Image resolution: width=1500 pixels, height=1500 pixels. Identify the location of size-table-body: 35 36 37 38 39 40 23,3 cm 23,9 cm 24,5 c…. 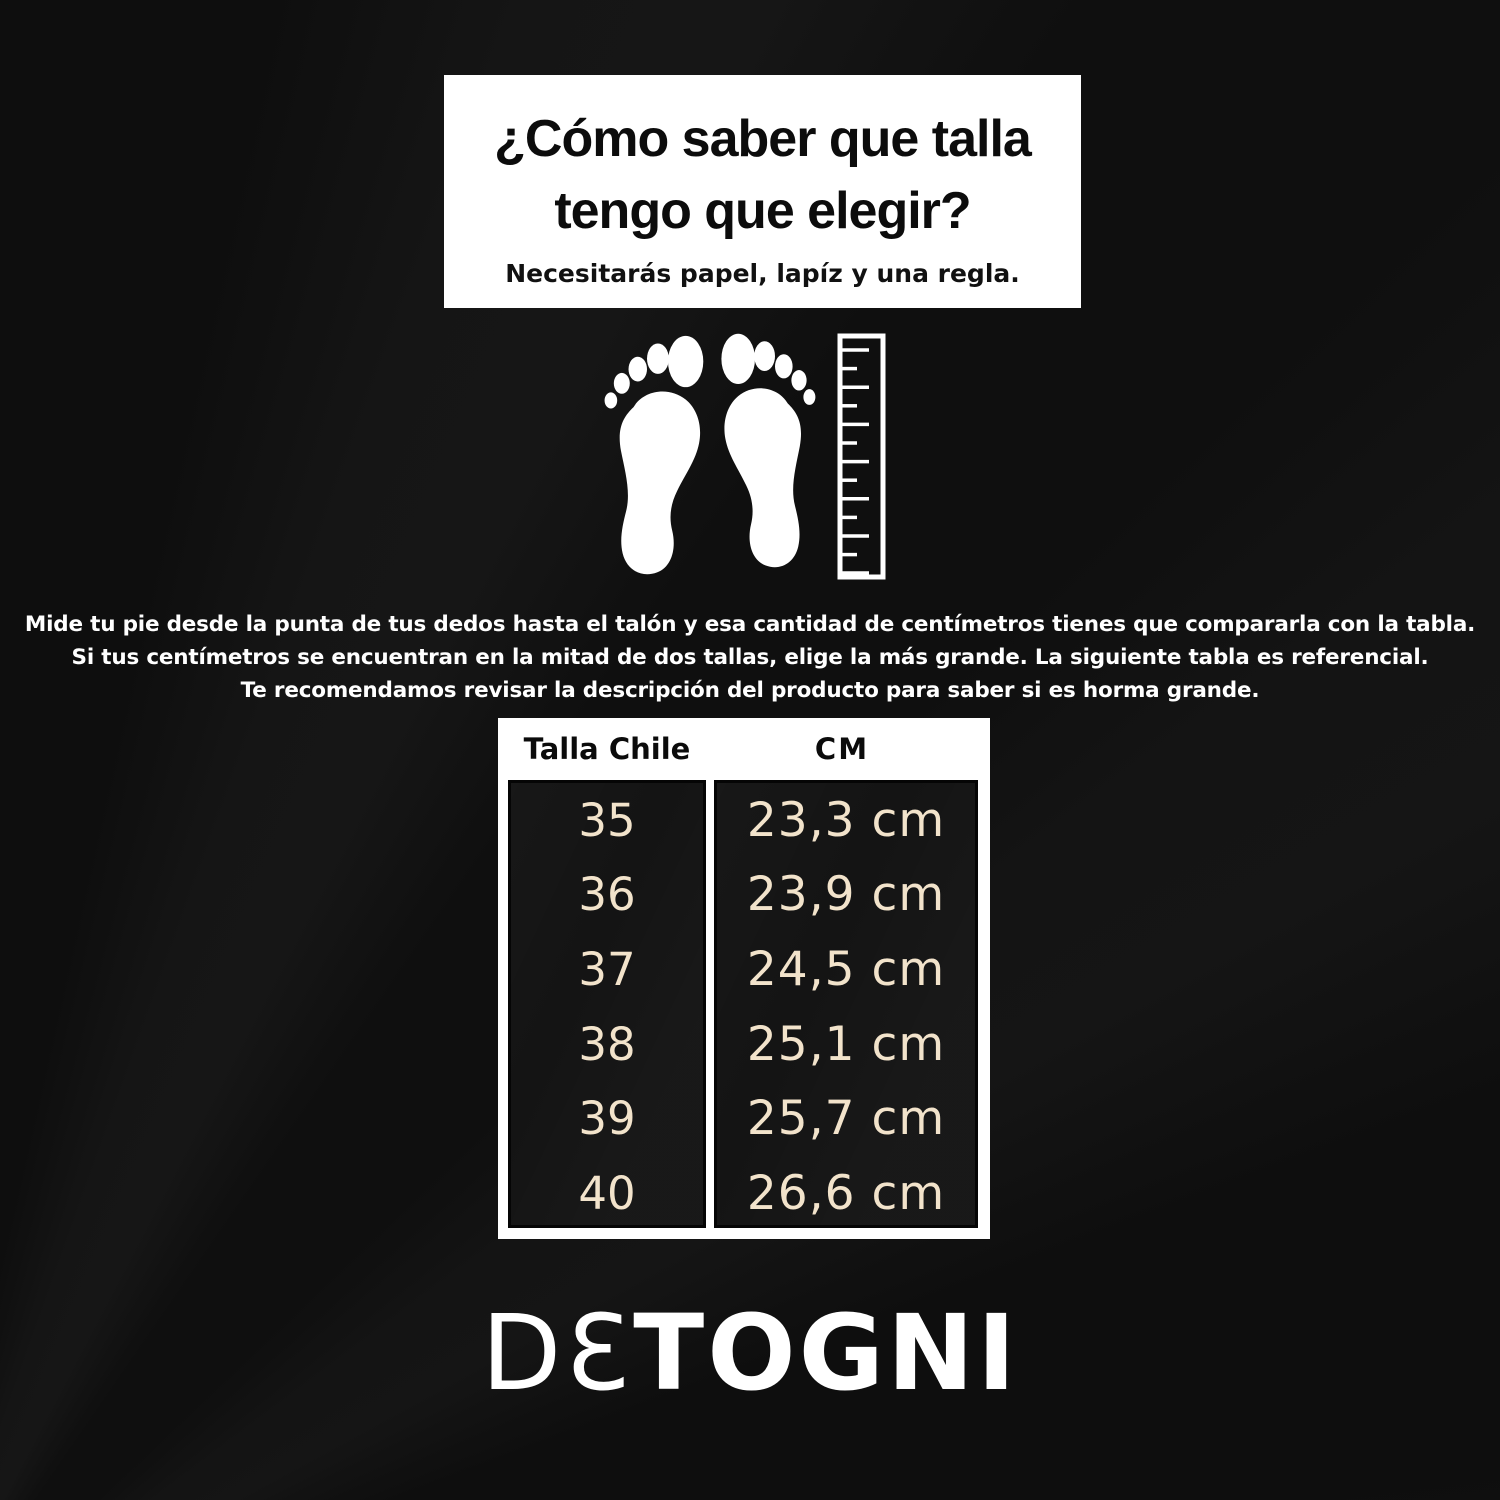
(744, 1004).